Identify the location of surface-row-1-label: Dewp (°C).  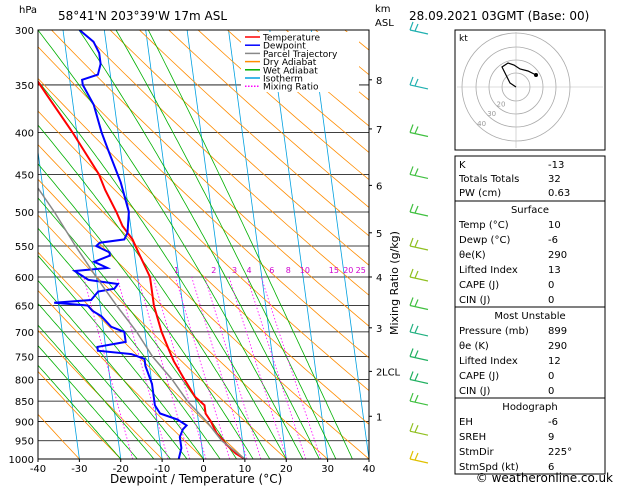
(484, 240).